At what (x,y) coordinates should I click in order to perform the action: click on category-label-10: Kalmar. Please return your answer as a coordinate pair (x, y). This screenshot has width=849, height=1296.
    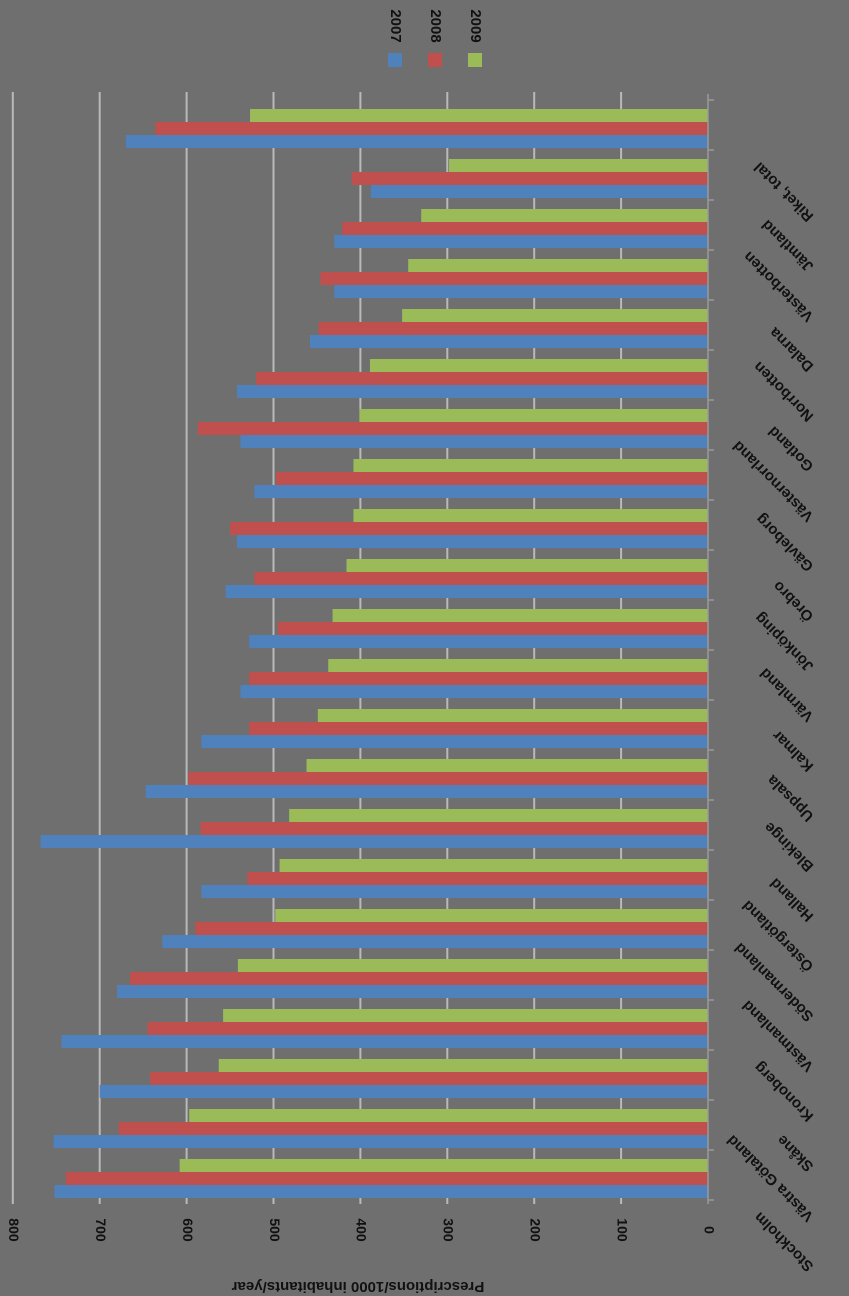
    Looking at the image, I should click on (793, 751).